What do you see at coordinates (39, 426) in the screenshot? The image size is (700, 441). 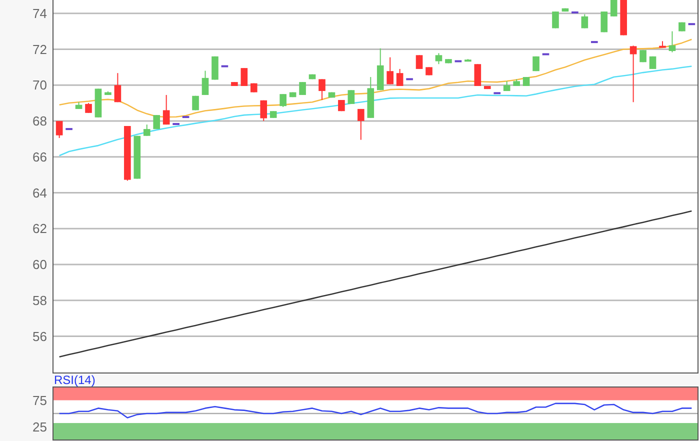 I see `y-tick-label: 25` at bounding box center [39, 426].